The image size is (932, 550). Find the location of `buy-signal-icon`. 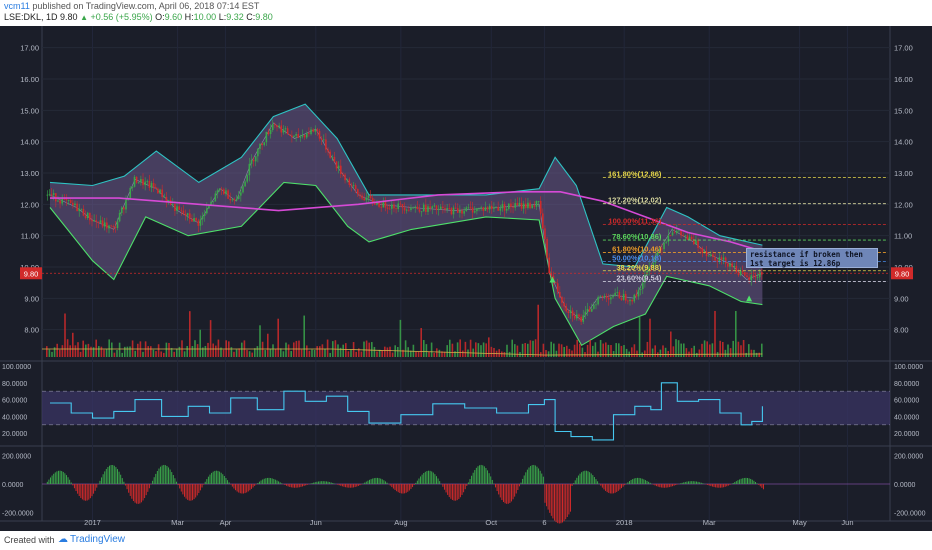

buy-signal-icon is located at coordinates (552, 279).